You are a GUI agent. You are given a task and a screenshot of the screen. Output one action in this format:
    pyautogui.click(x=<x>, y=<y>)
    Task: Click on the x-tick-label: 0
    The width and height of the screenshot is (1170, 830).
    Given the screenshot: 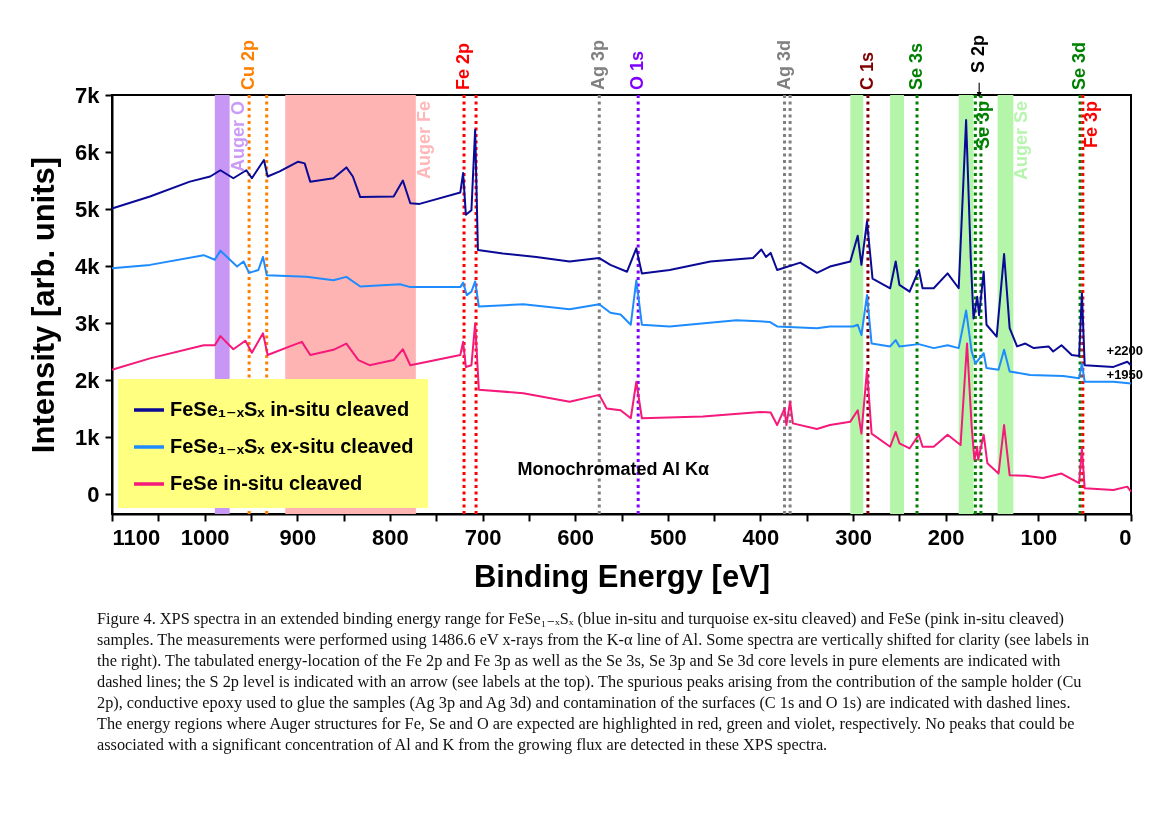 What is the action you would take?
    pyautogui.click(x=1125, y=537)
    